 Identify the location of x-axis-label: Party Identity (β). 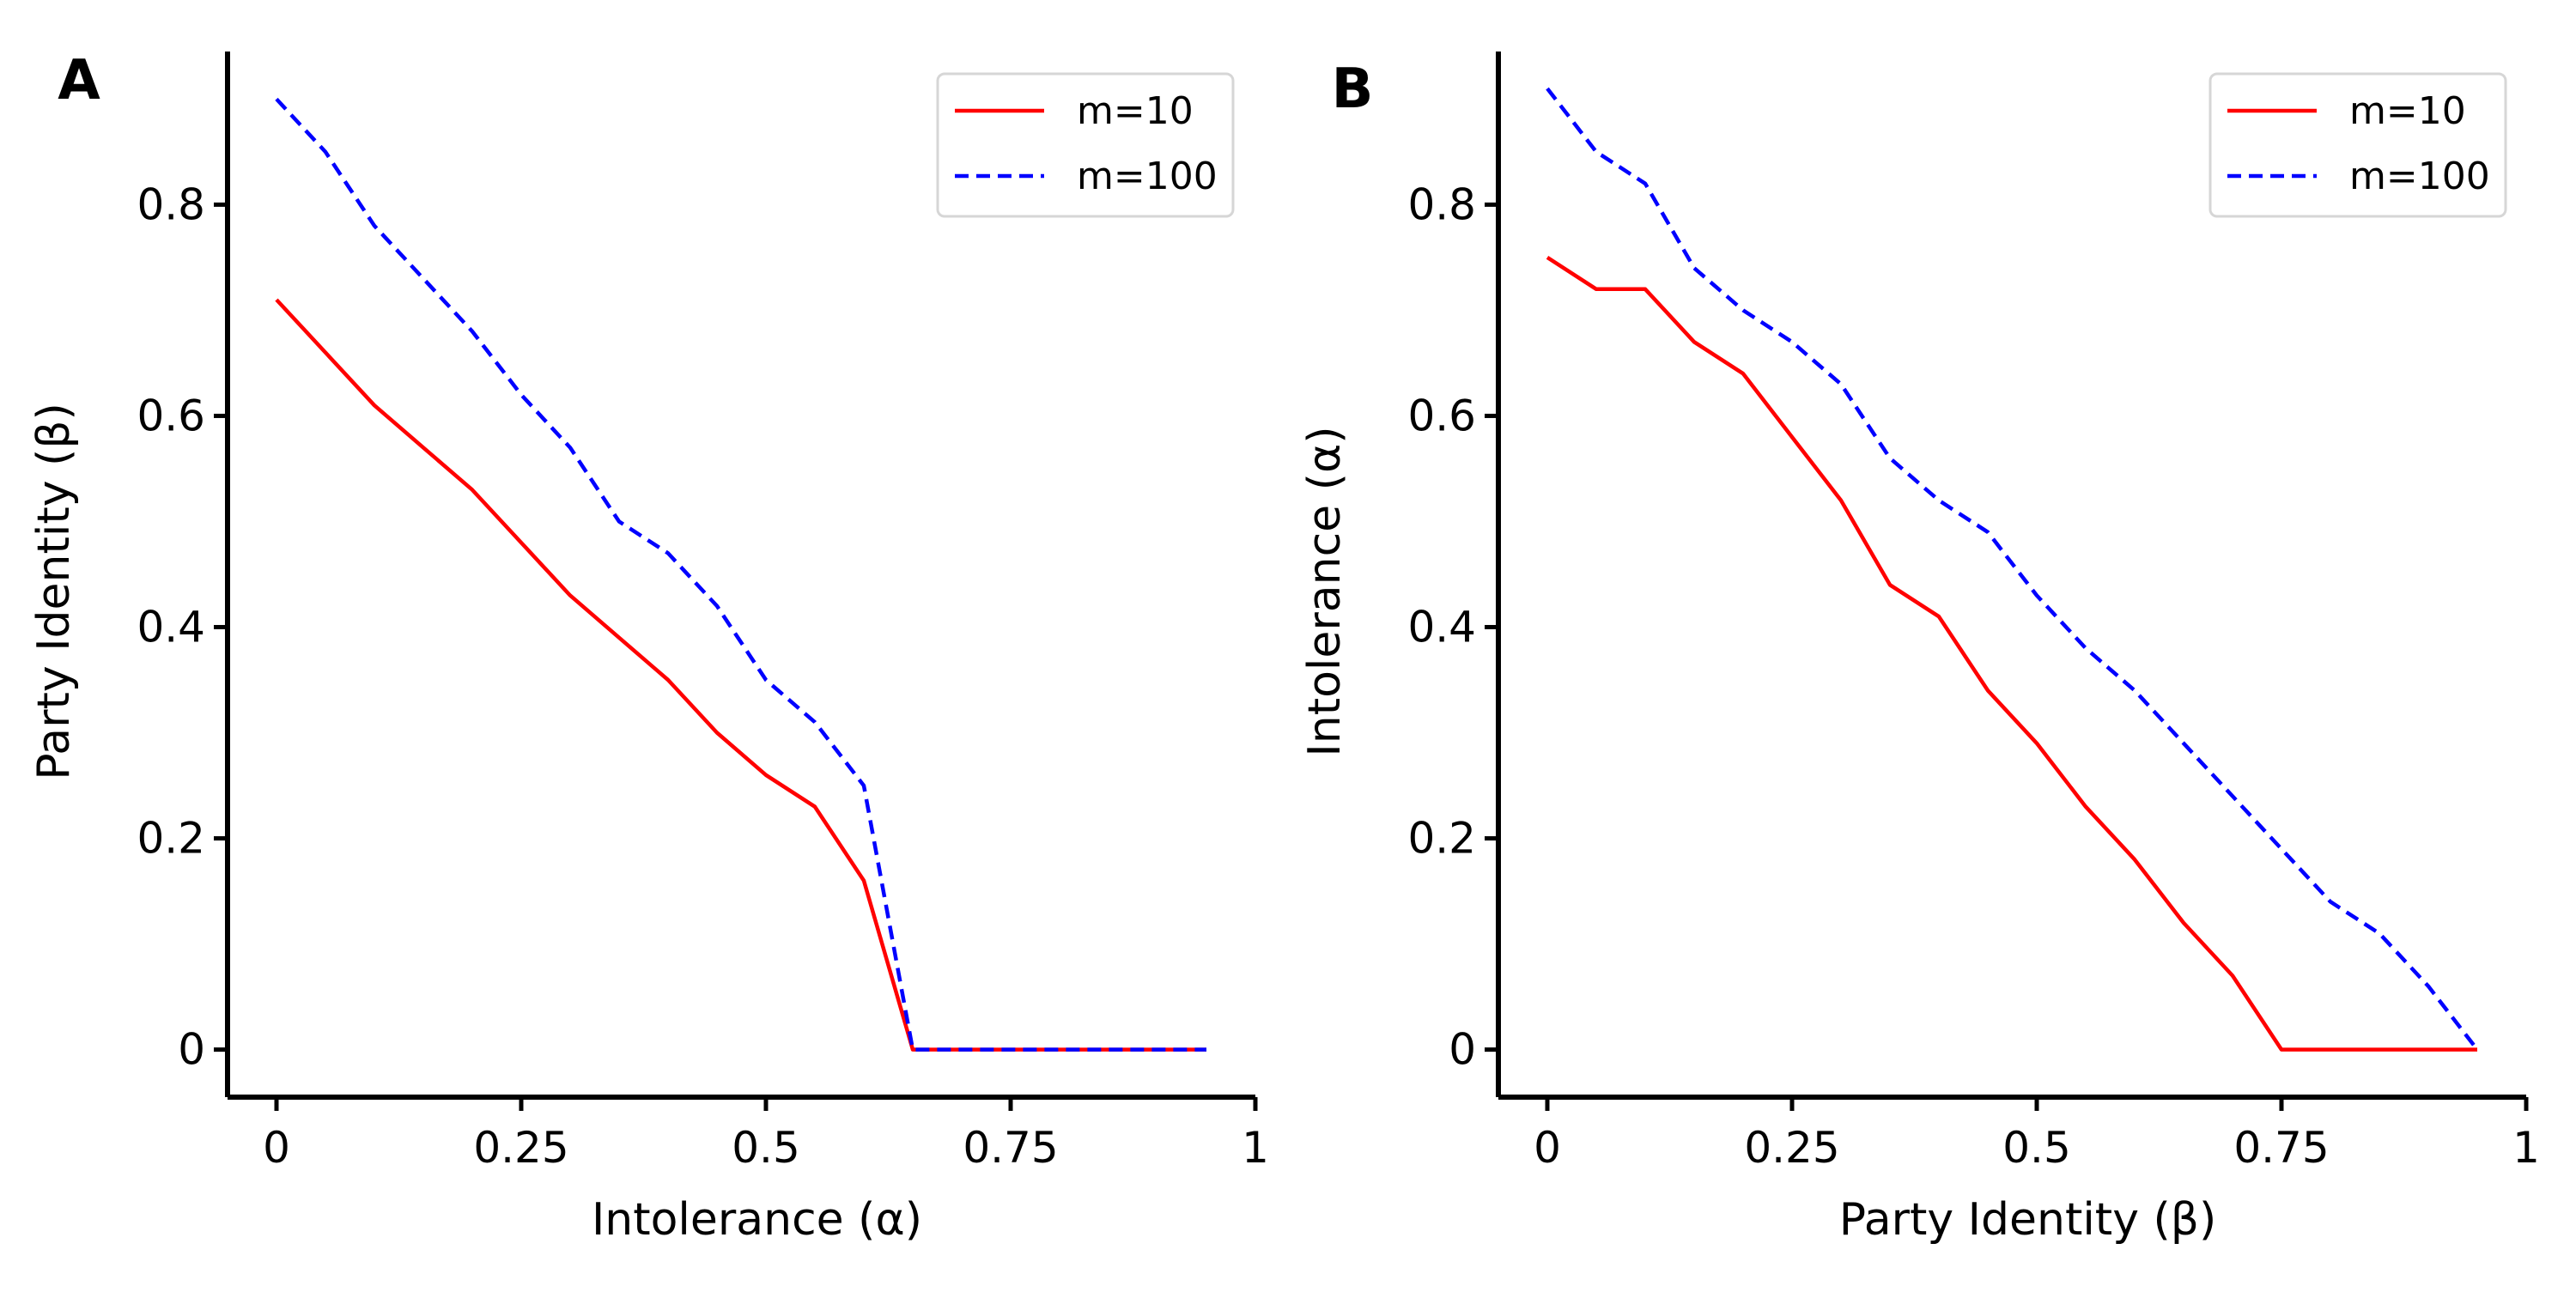
(2028, 1220).